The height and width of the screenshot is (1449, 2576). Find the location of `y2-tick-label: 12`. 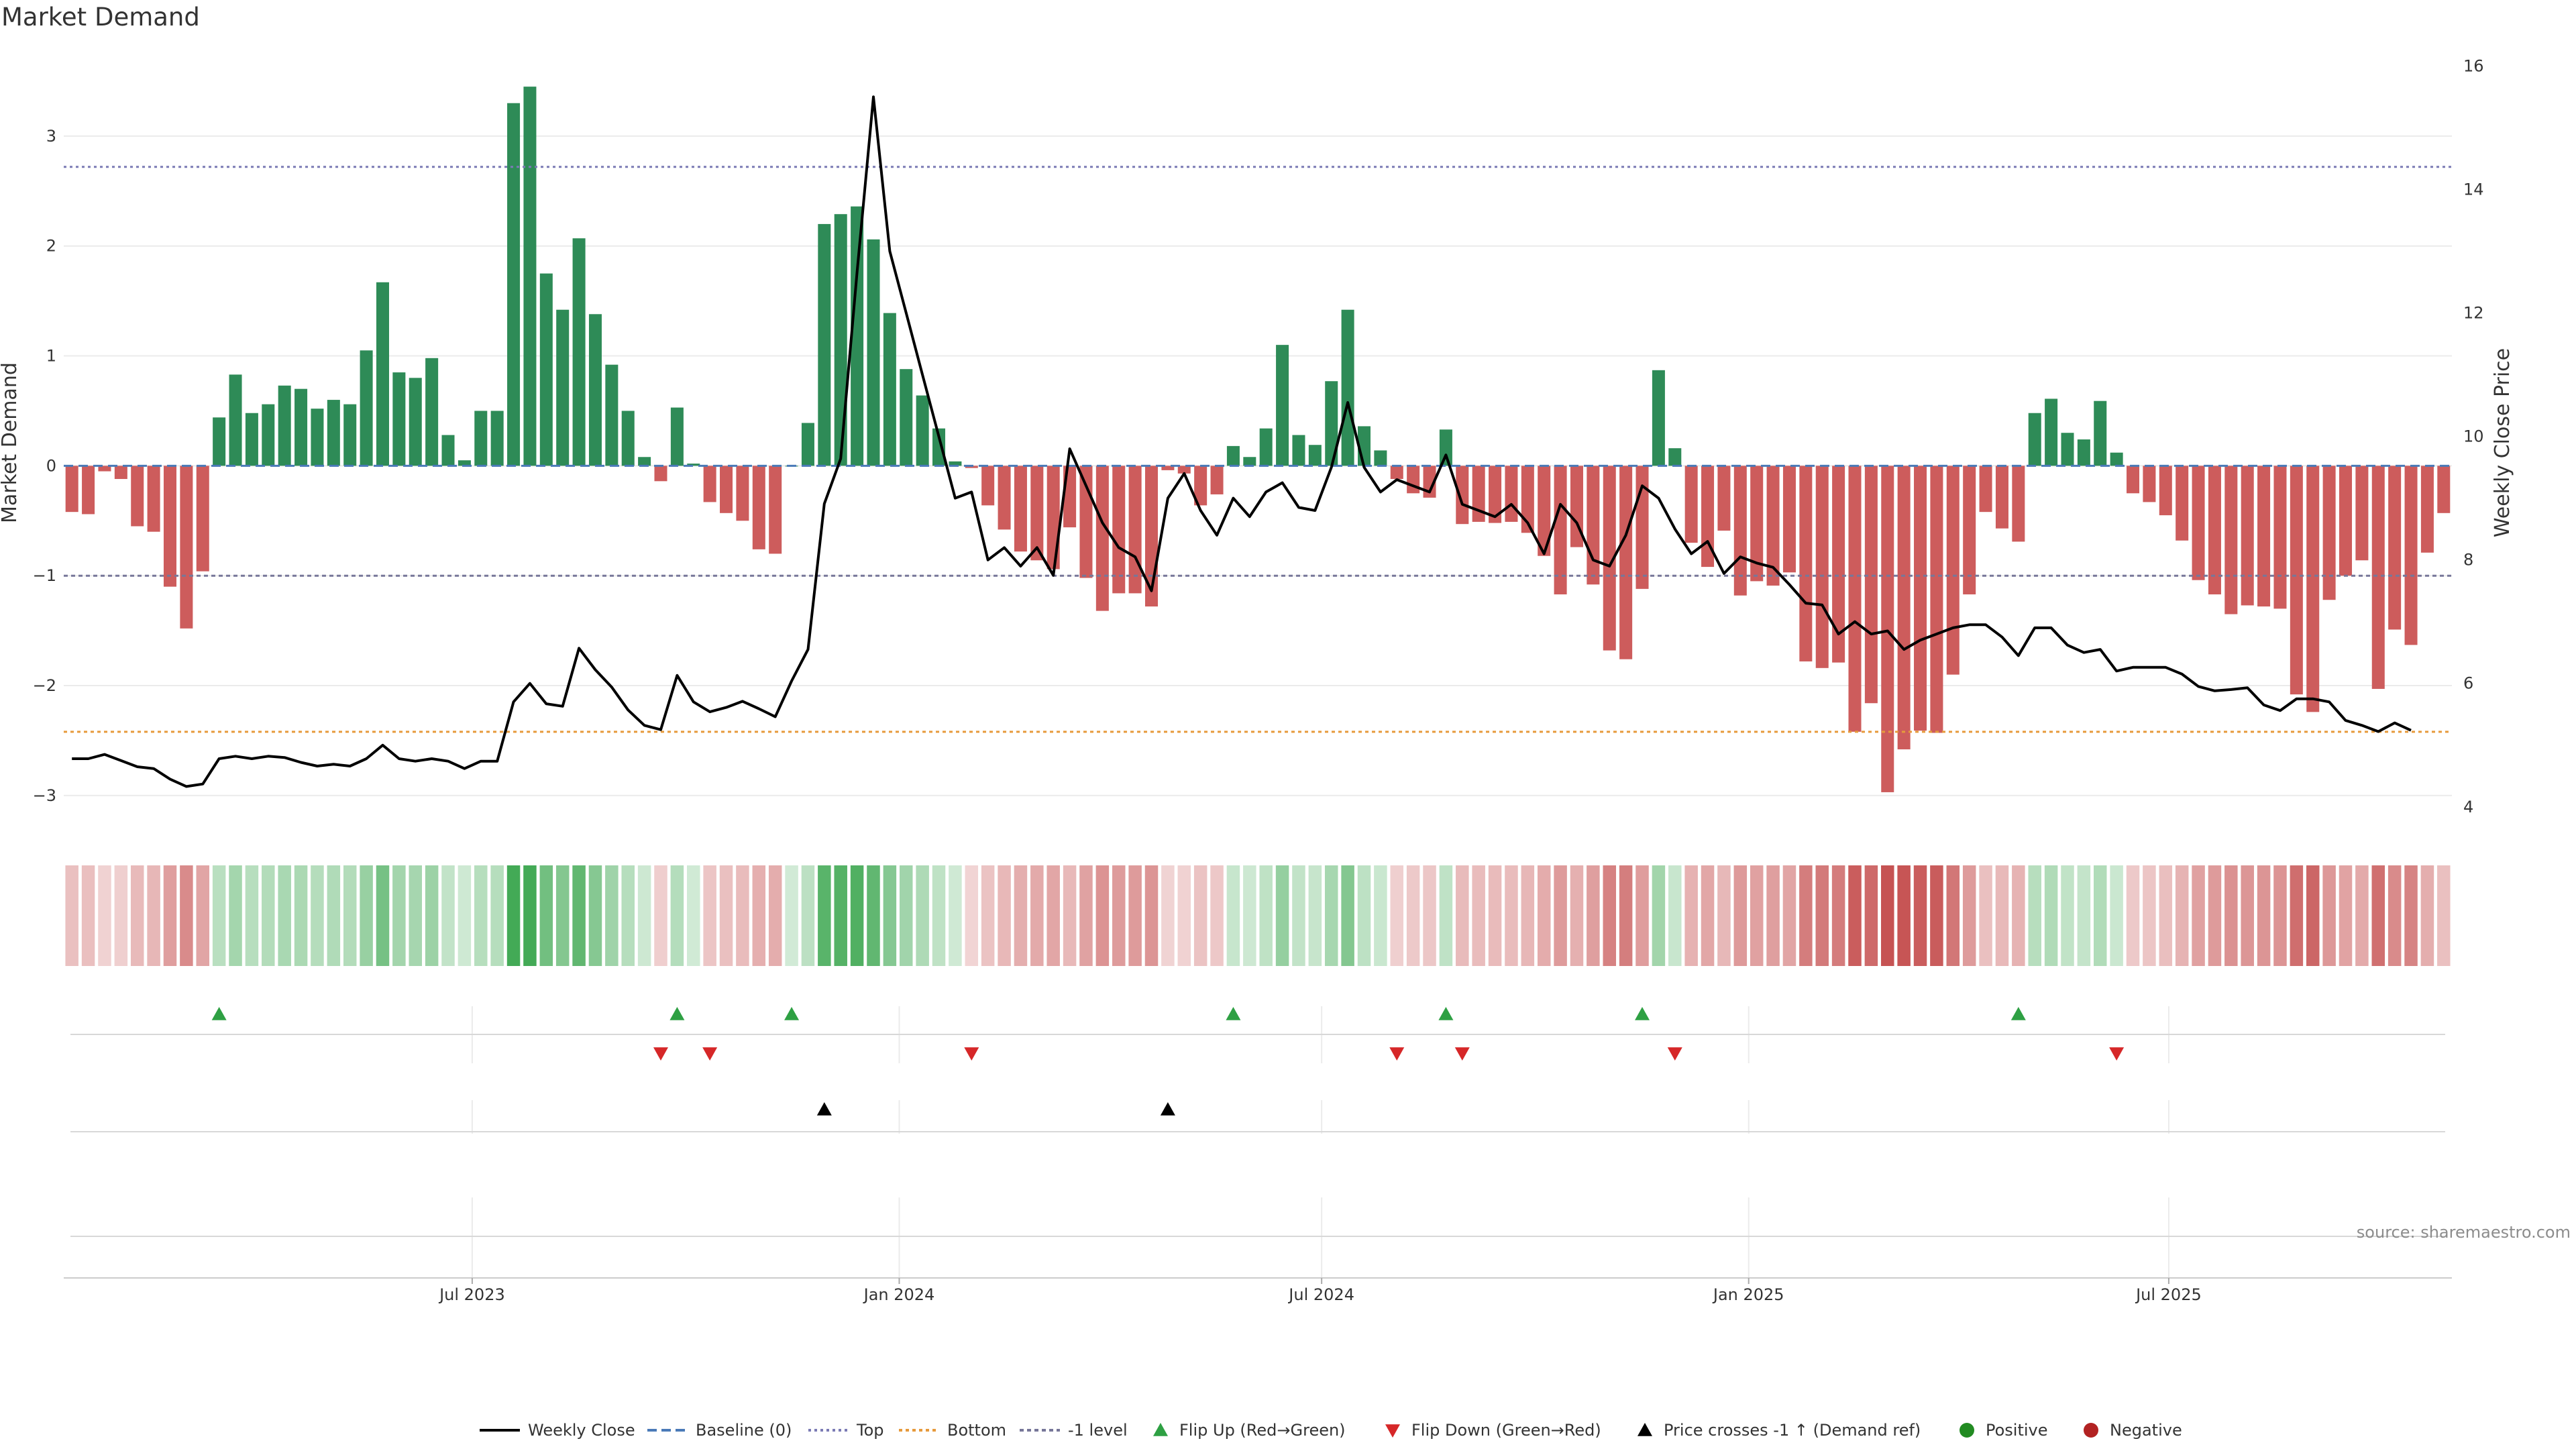

y2-tick-label: 12 is located at coordinates (2473, 313).